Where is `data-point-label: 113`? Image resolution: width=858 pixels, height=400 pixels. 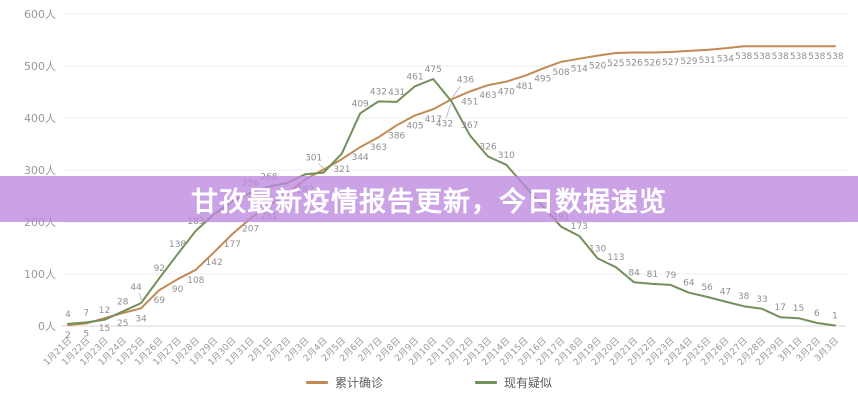
data-point-label: 113 is located at coordinates (615, 258).